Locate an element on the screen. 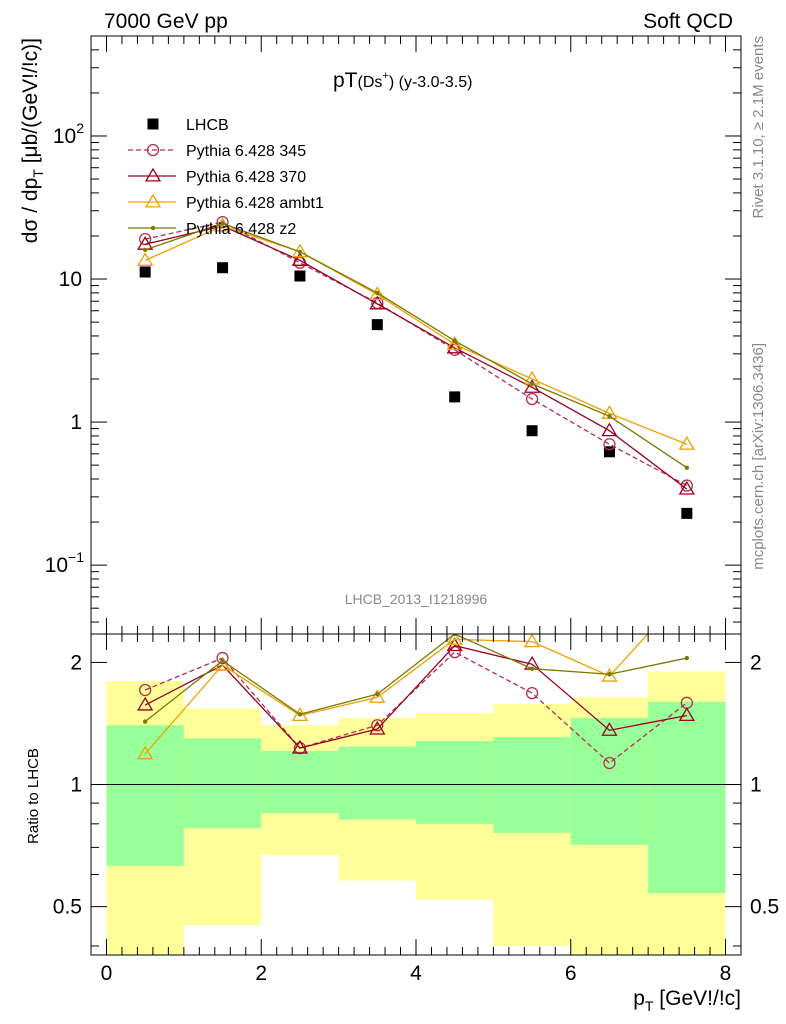 This screenshot has width=786, height=1024. plot-title-tail: ) (y-3.0-3.5) is located at coordinates (431, 82).